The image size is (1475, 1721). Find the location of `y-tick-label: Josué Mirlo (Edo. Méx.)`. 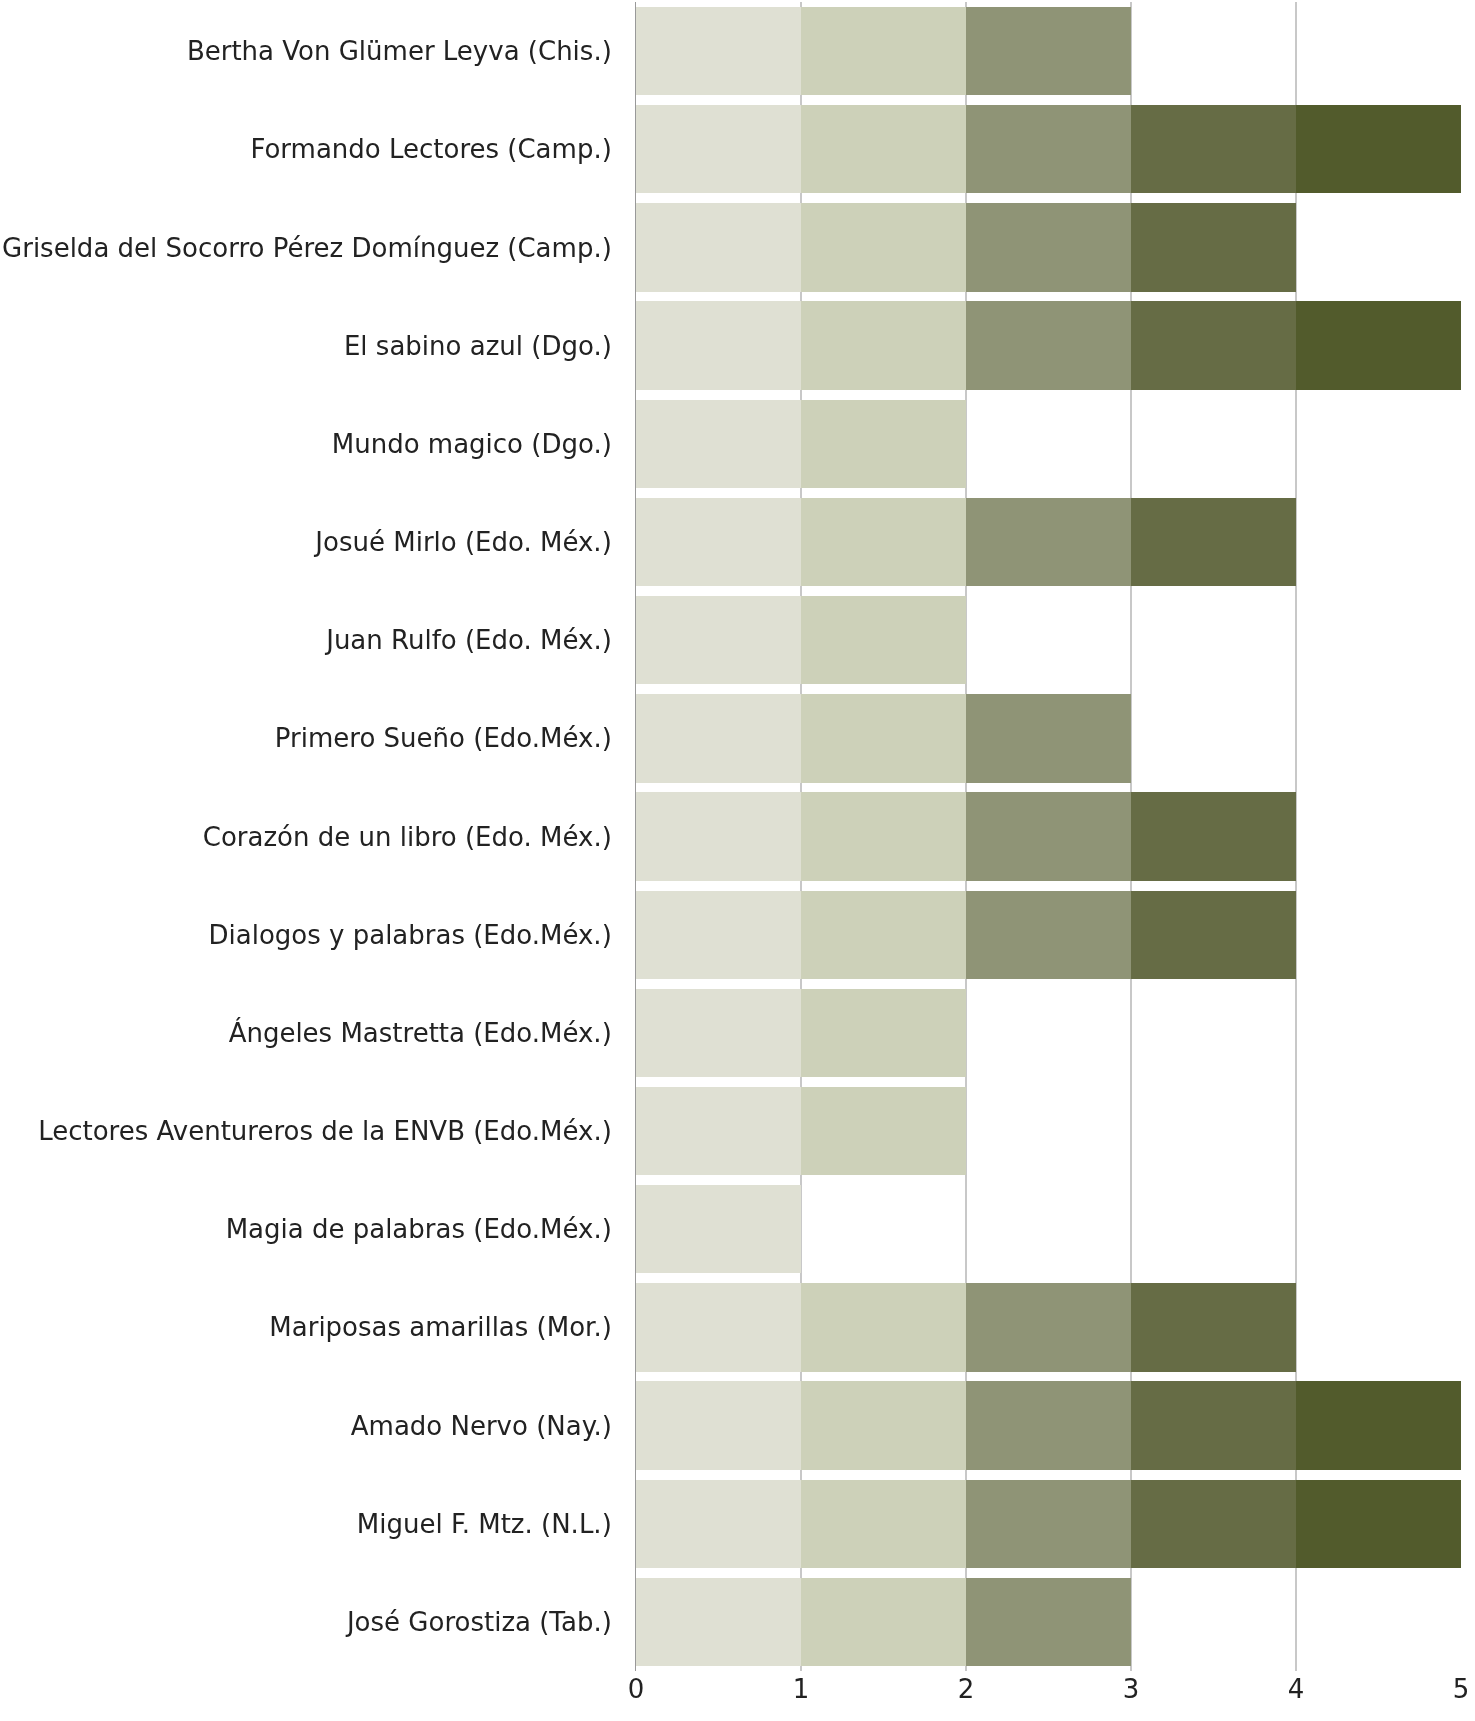

y-tick-label: Josué Mirlo (Edo. Méx.) is located at coordinates (462, 542).